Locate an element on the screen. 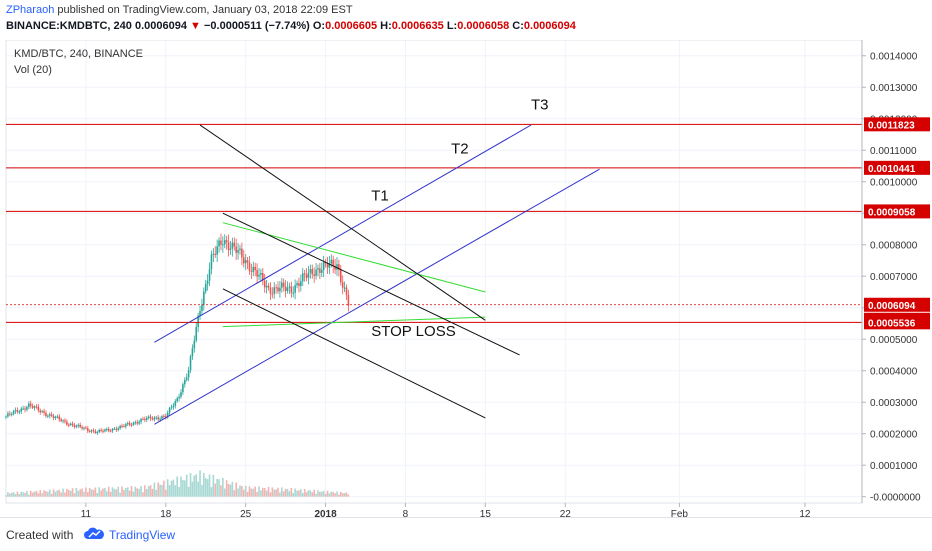  y-tick-label: 0.0013000 is located at coordinates (894, 88).